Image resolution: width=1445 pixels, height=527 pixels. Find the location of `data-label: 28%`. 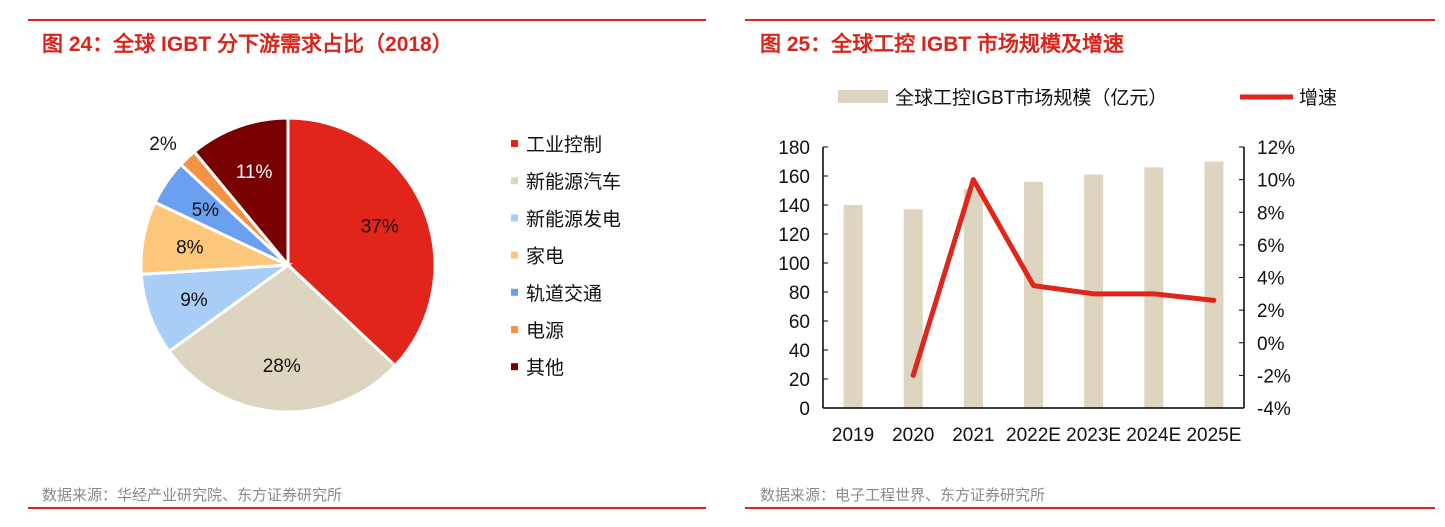

data-label: 28% is located at coordinates (282, 366).